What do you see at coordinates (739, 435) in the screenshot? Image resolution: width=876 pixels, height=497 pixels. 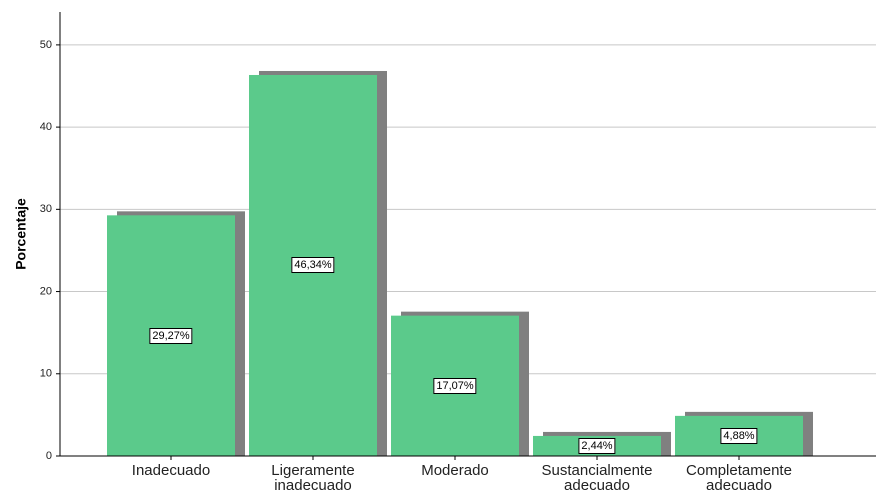 I see `data-label: 4,88%` at bounding box center [739, 435].